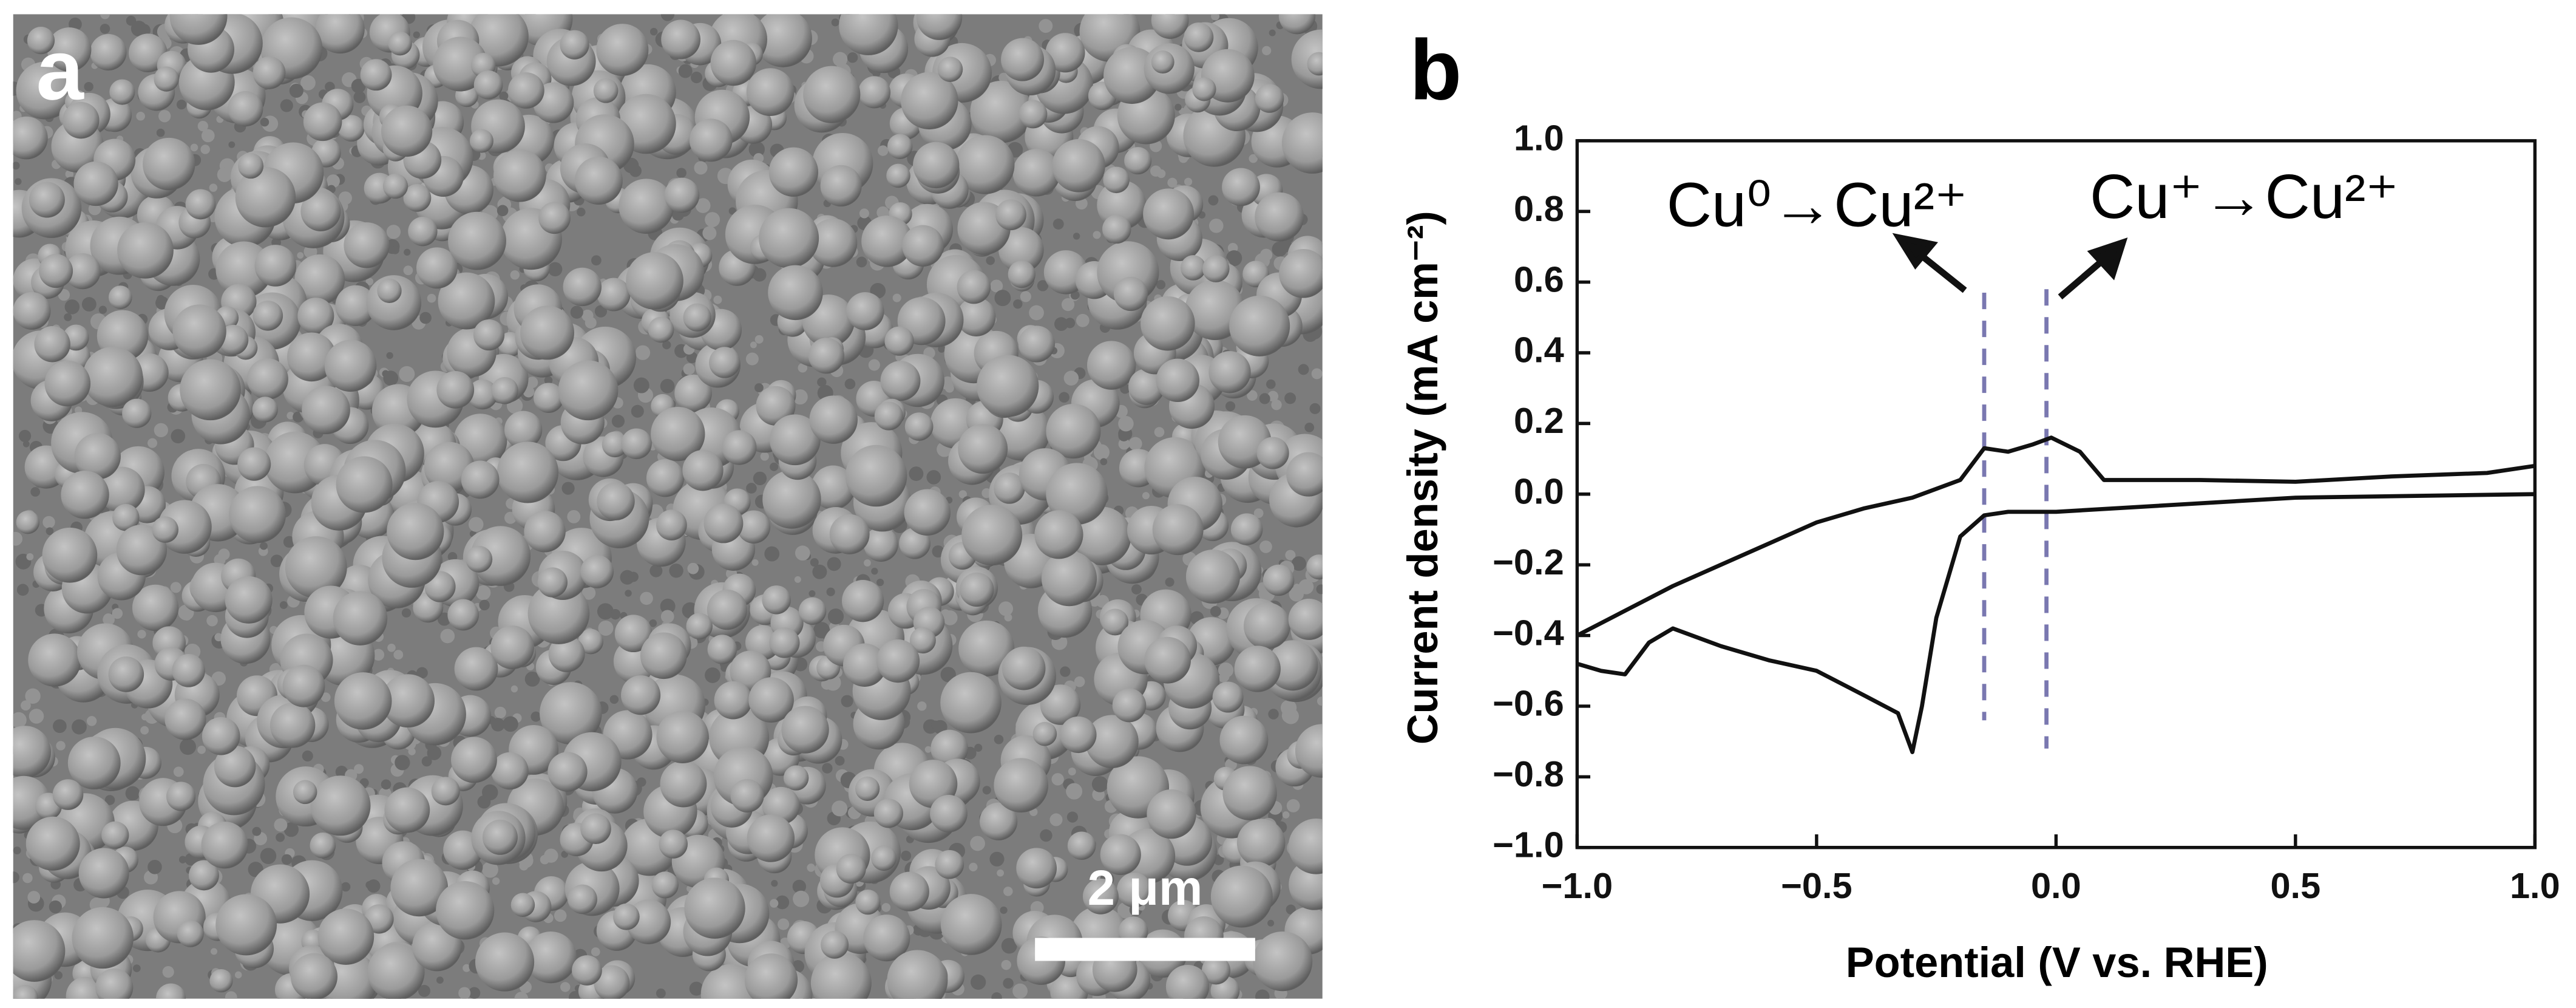 The height and width of the screenshot is (1008, 2576). I want to click on arrow, so click(2083, 277).